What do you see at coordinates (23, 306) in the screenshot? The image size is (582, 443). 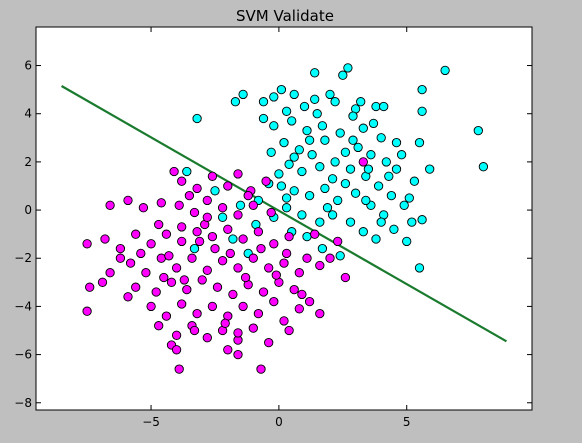 I see `y-tick-label: −4` at bounding box center [23, 306].